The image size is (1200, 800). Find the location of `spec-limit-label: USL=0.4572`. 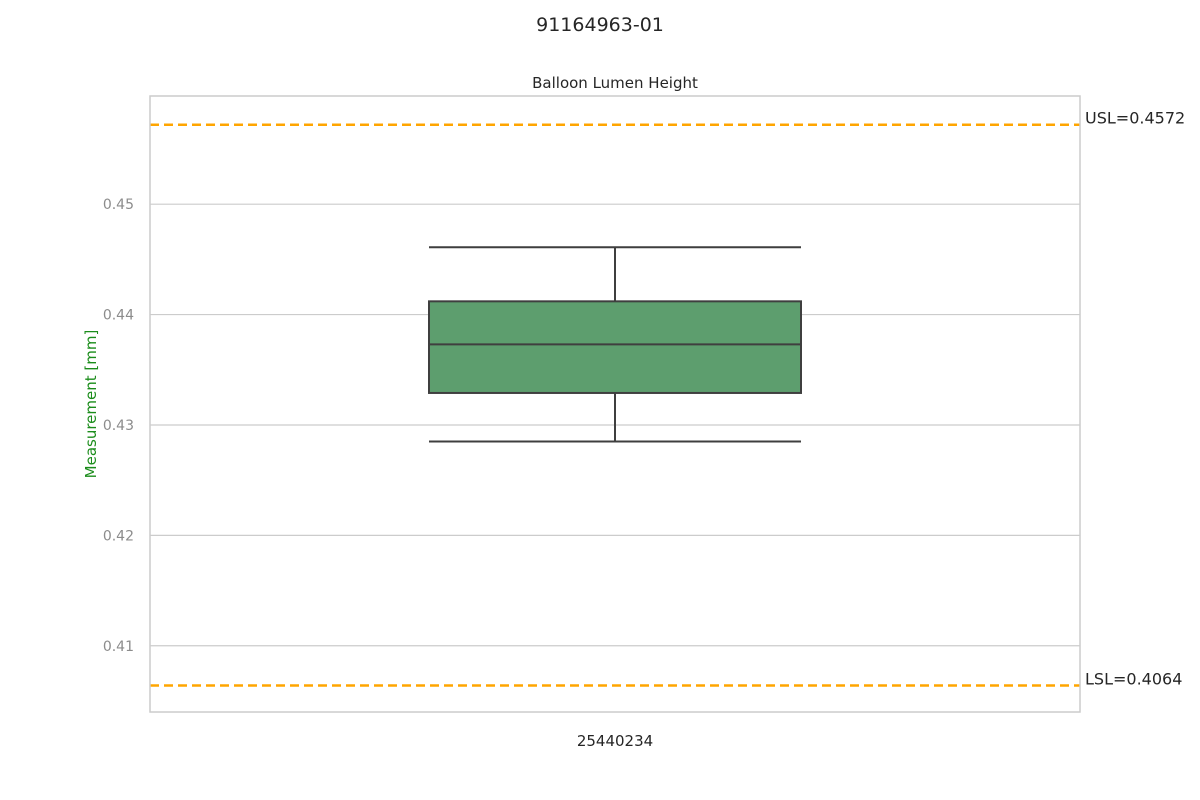

spec-limit-label: USL=0.4572 is located at coordinates (1135, 118).